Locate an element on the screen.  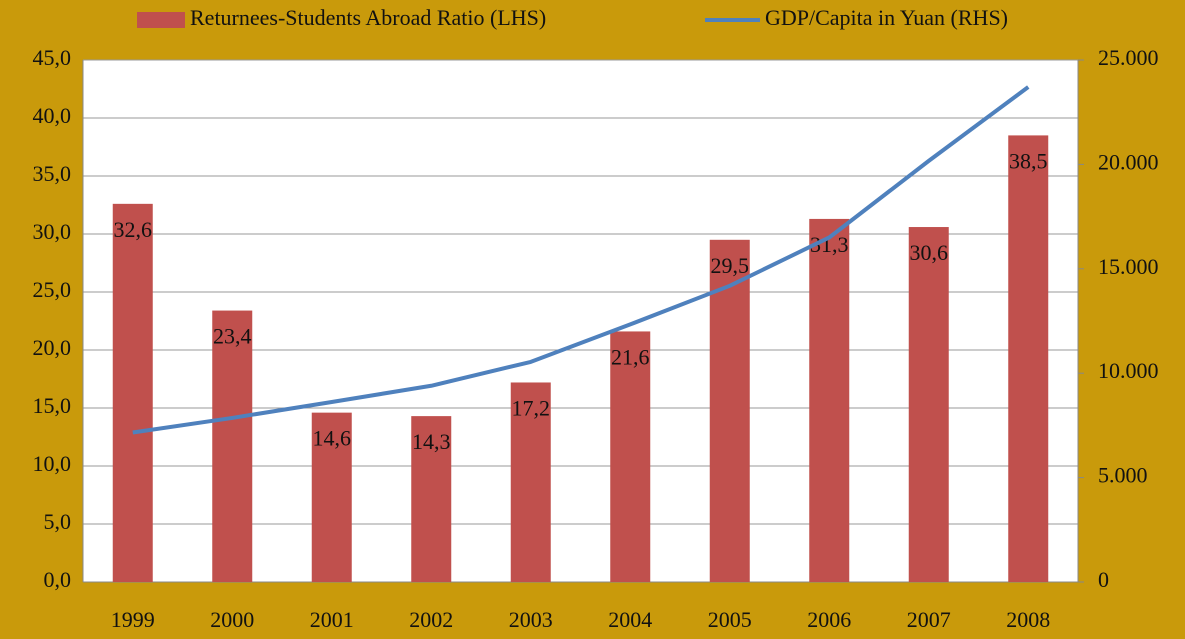
data-label: 14,3 is located at coordinates (431, 441).